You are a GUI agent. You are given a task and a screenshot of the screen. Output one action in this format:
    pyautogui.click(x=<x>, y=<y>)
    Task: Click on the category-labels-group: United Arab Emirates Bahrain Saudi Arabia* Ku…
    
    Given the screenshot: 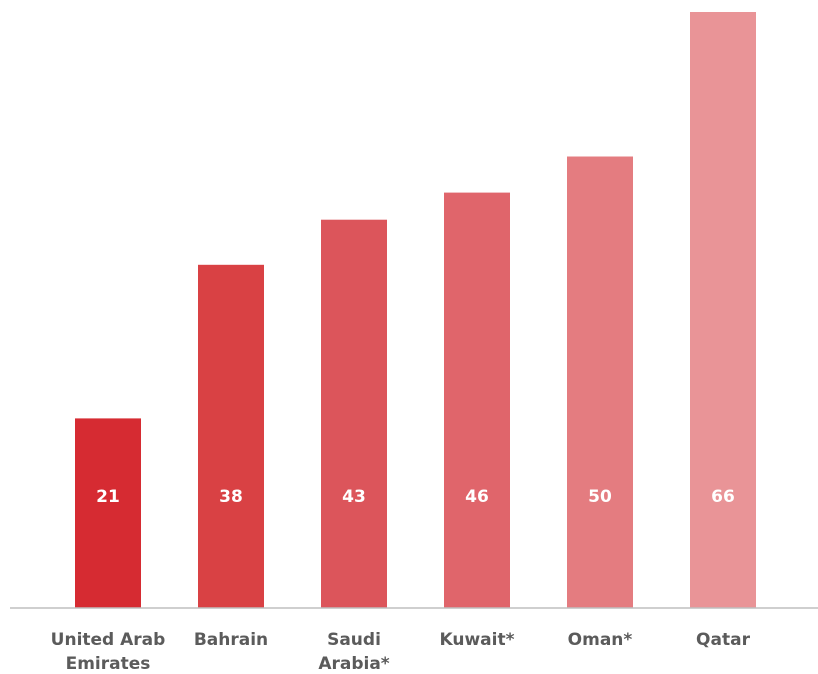 What is the action you would take?
    pyautogui.click(x=401, y=652)
    